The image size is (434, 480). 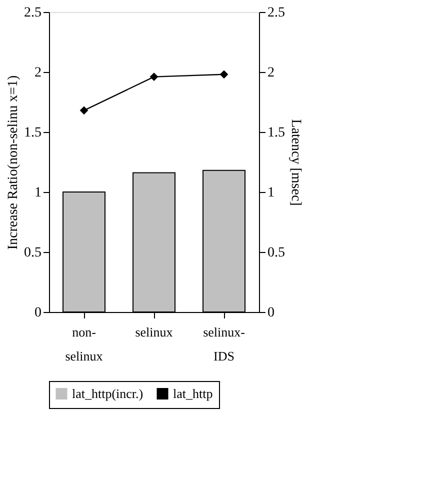 What do you see at coordinates (33, 133) in the screenshot?
I see `y-tick-label: 1.5` at bounding box center [33, 133].